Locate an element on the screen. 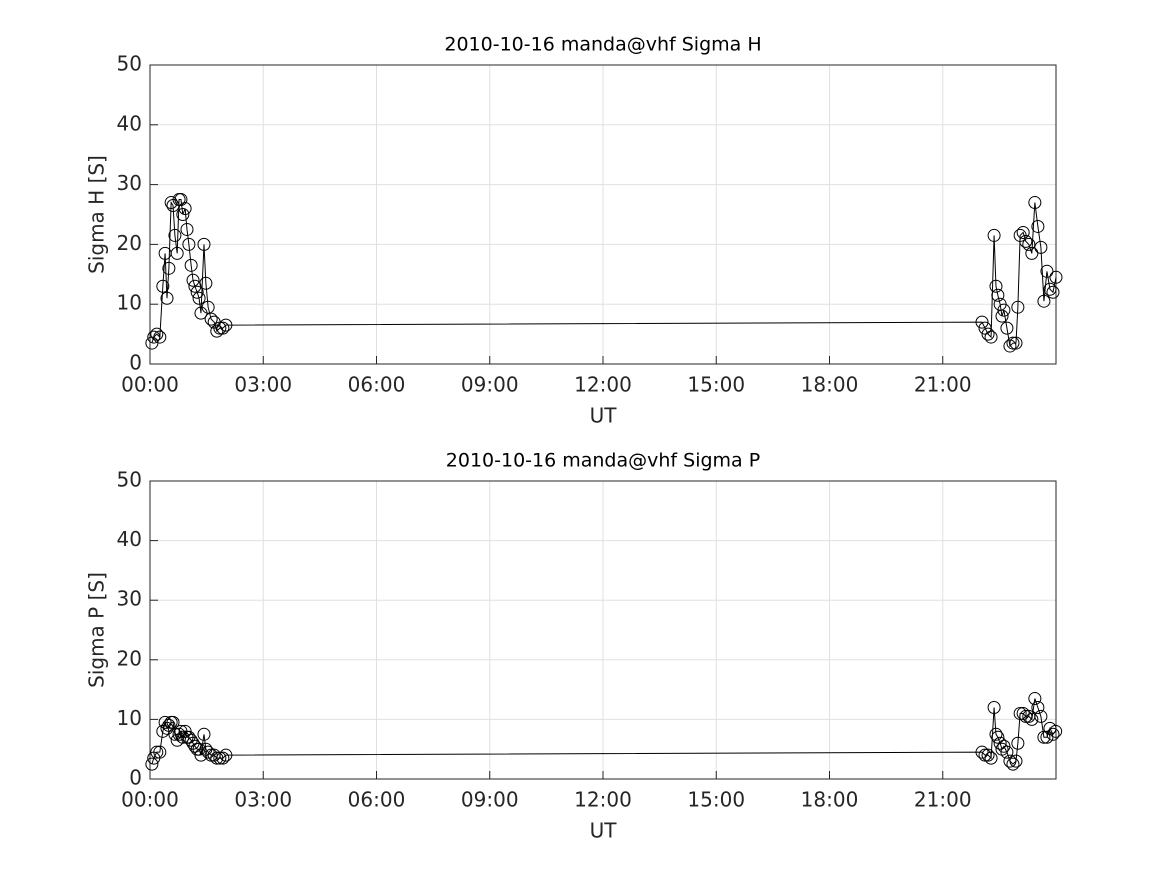  y-tick-label: 10 is located at coordinates (129, 303).